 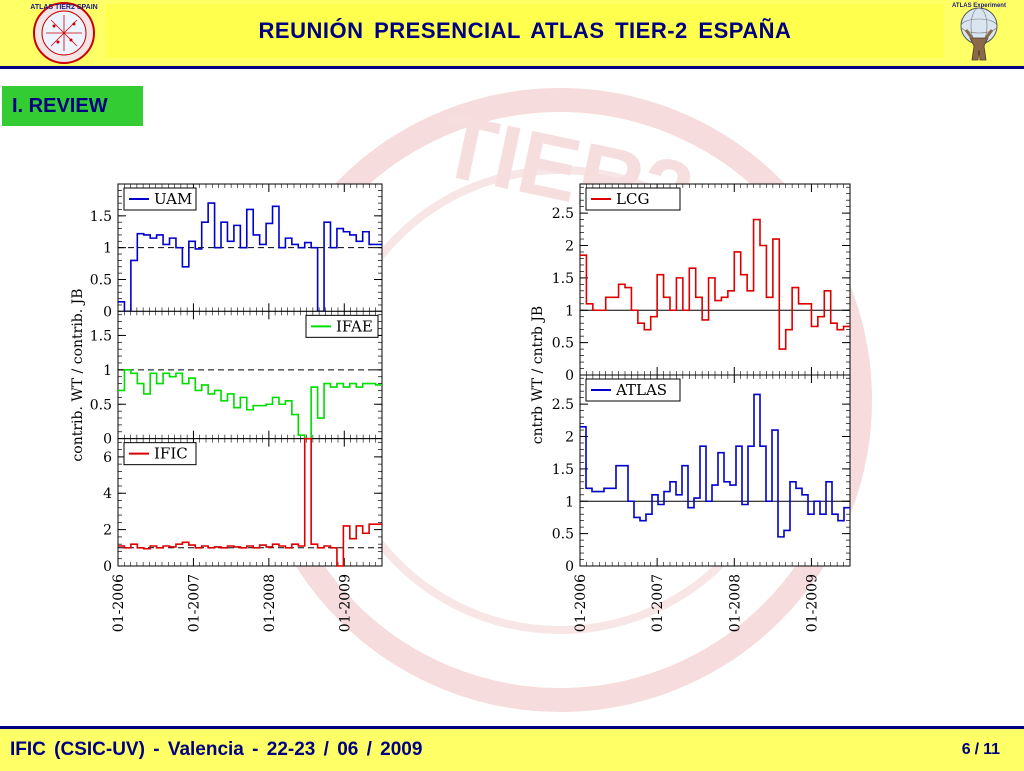 I want to click on series-atlas, so click(x=715, y=465).